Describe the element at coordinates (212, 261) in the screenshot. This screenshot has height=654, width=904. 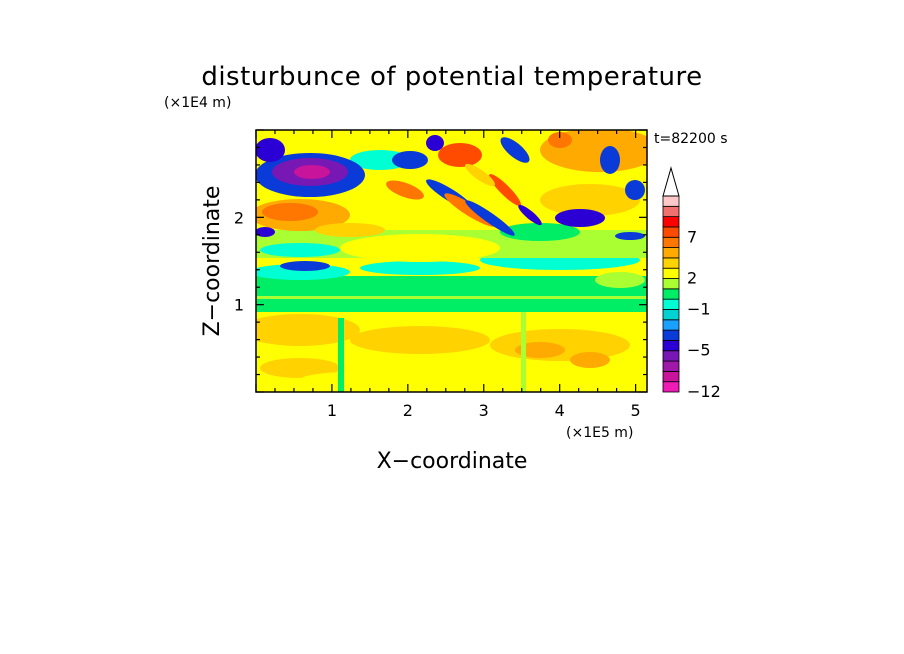
I see `y-axis-label: Z−coordinate` at that location.